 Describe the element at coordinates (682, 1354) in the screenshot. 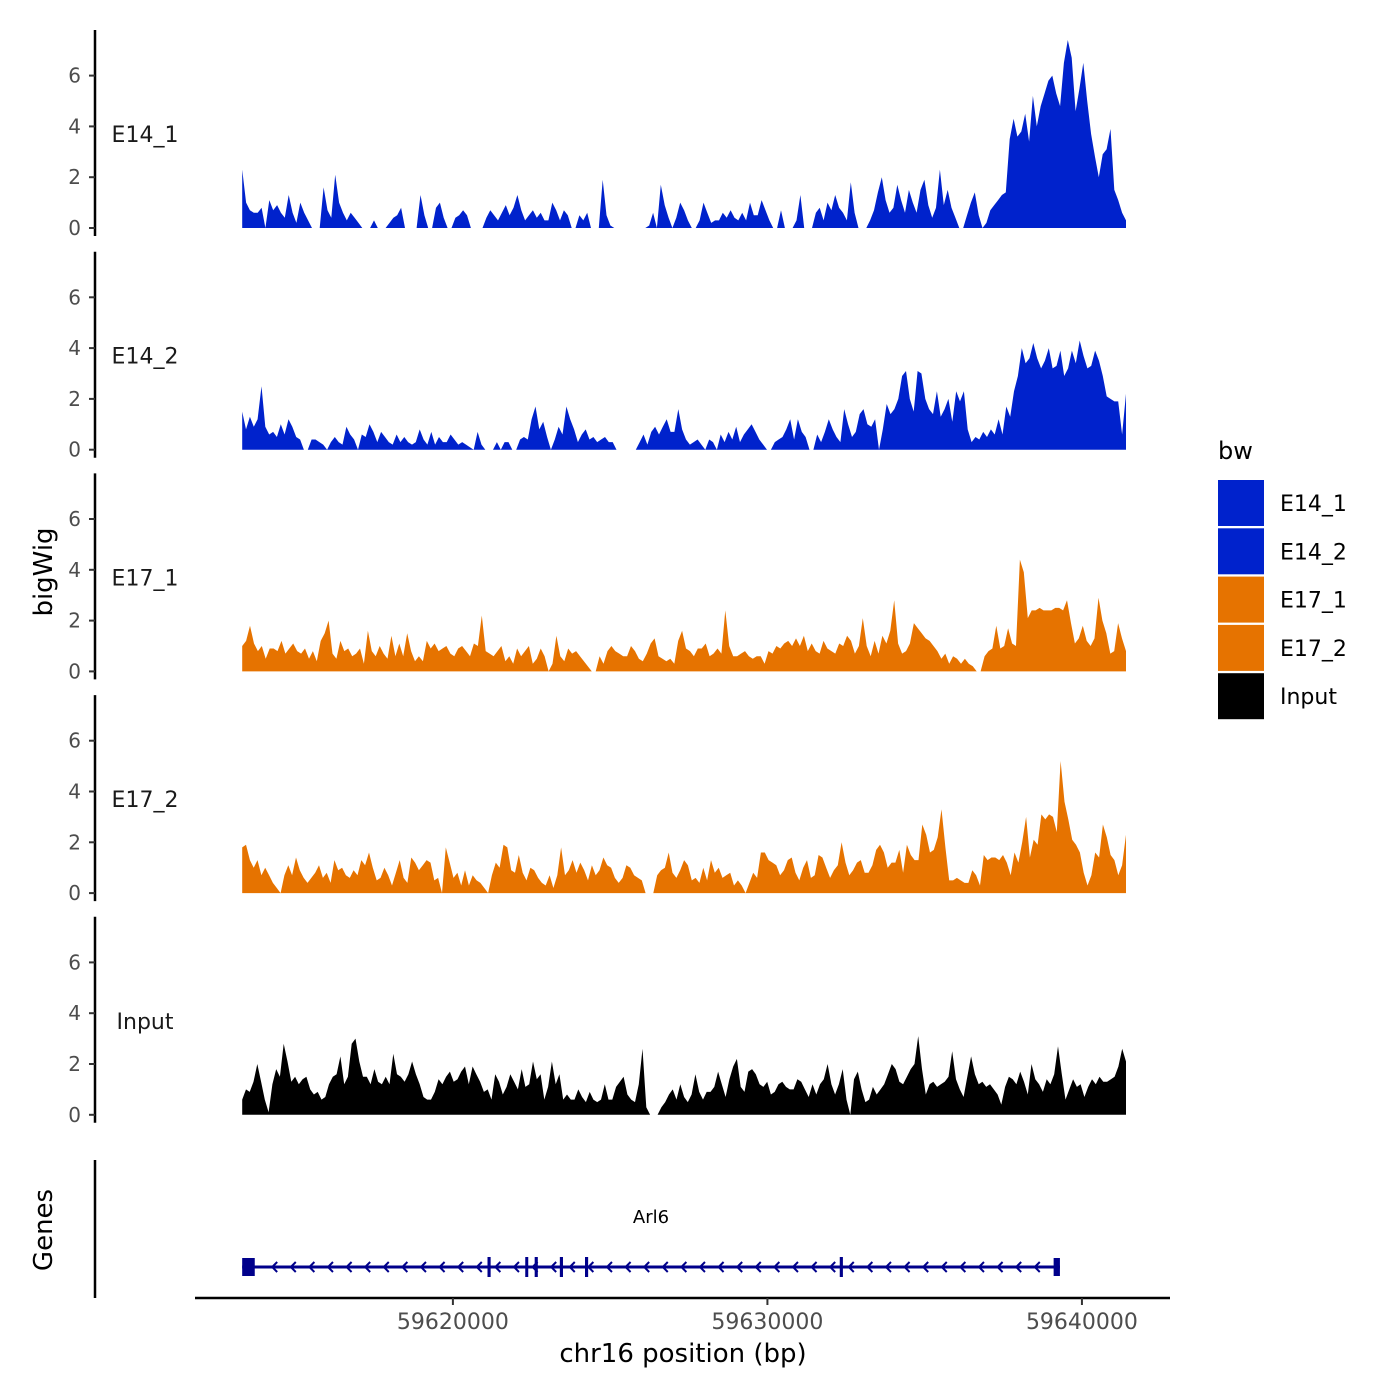

I see `x-axis-title: chr16 position (bp)` at that location.